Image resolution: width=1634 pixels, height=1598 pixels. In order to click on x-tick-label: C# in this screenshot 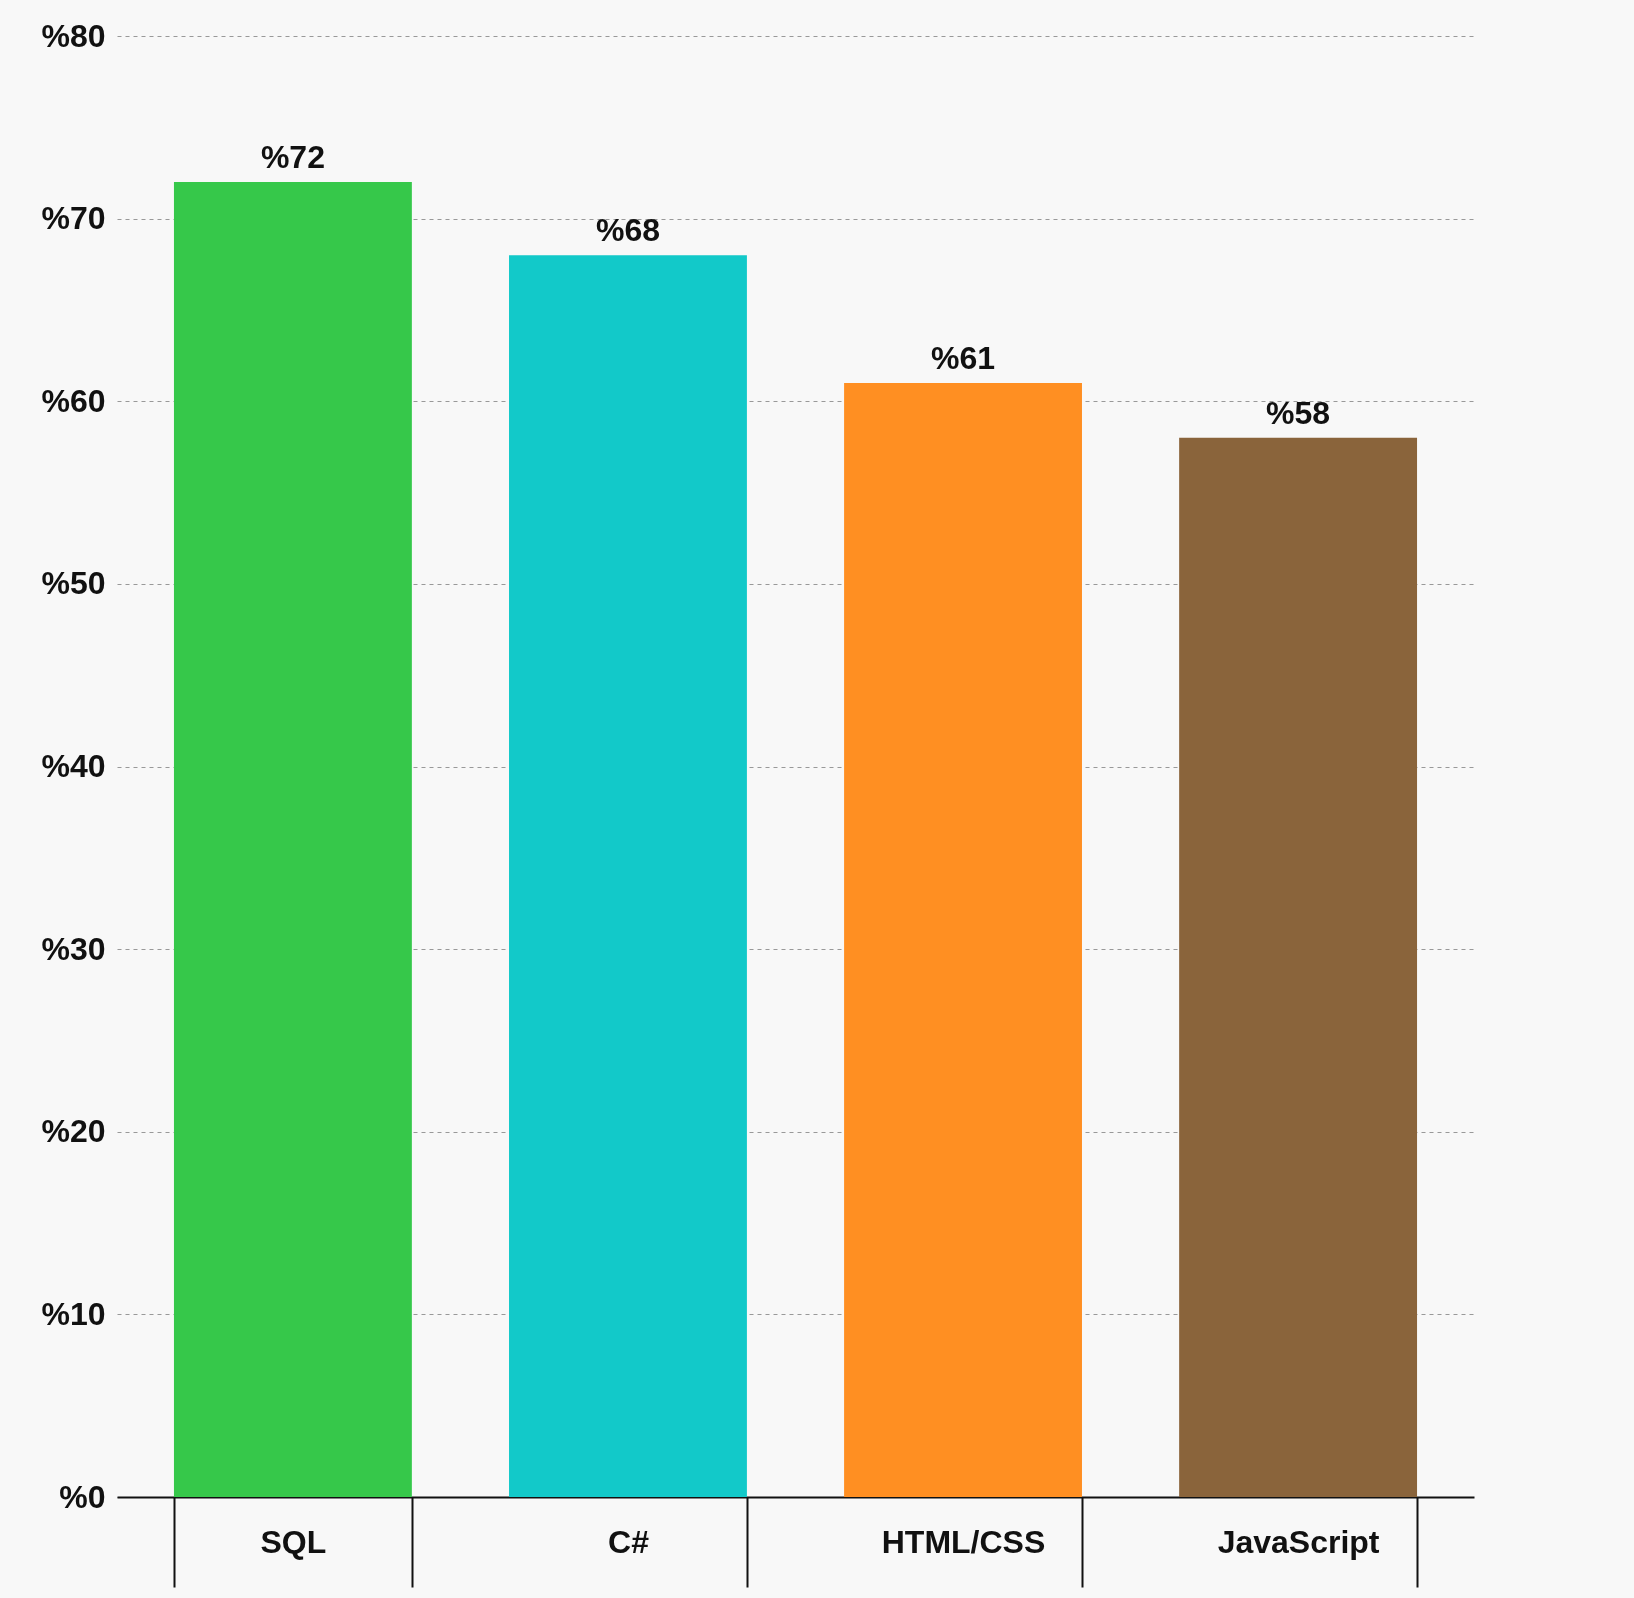, I will do `click(629, 1541)`.